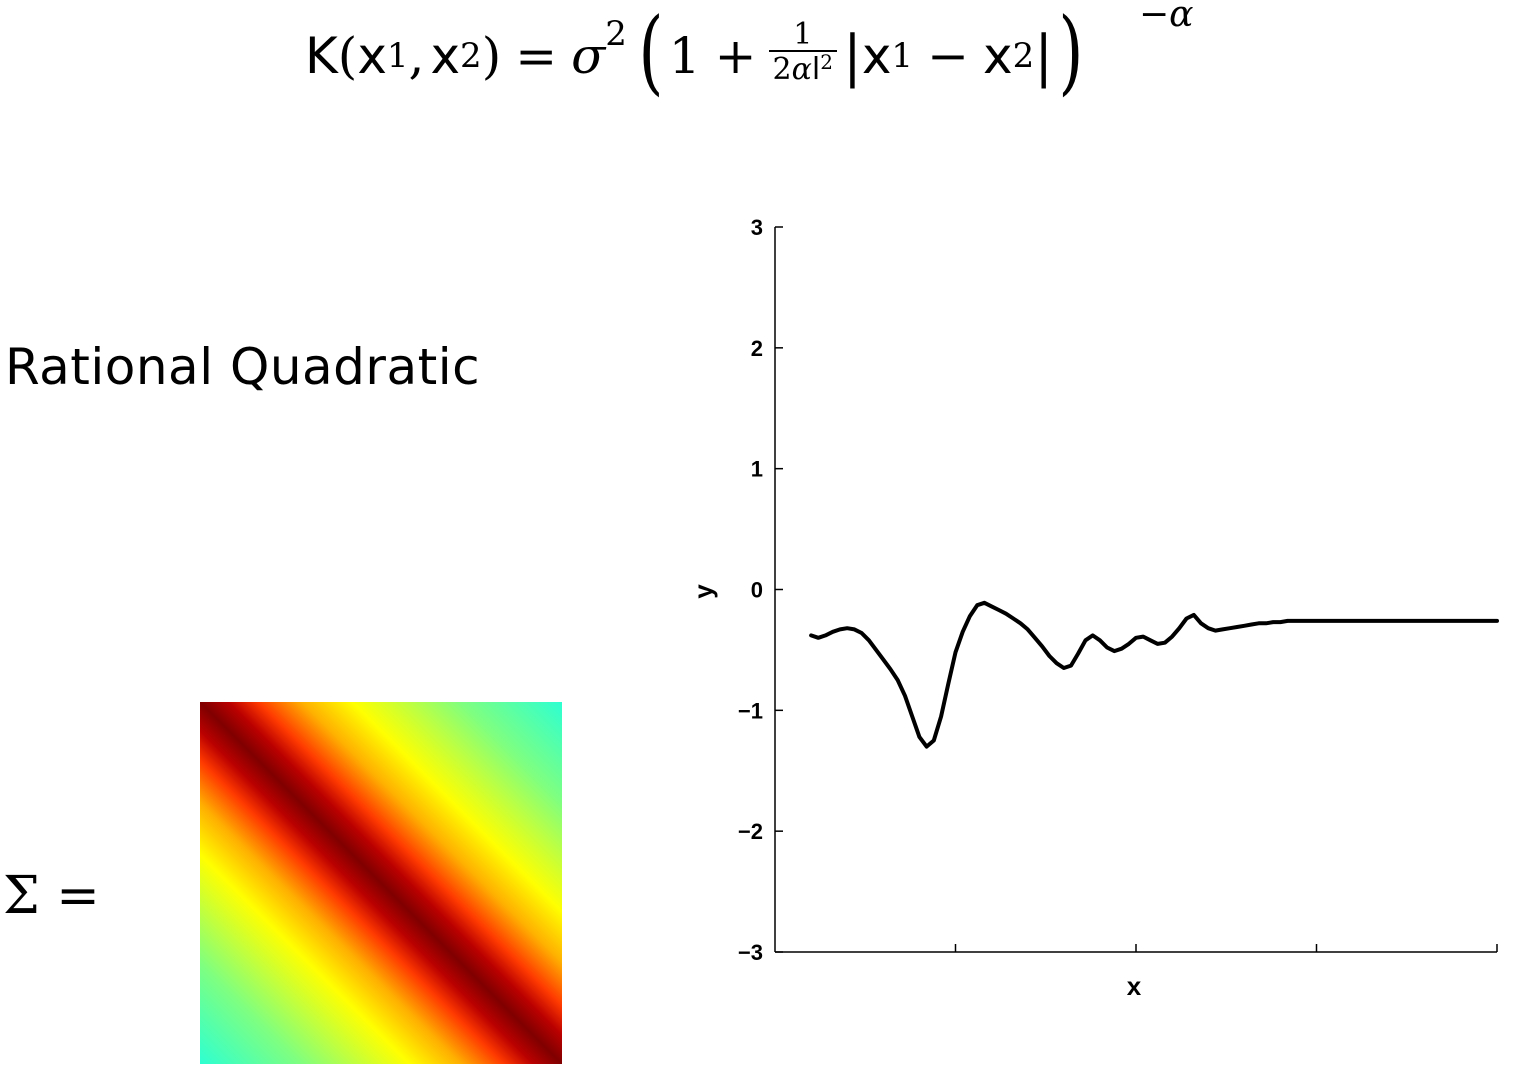  I want to click on formula-sigma: σ, so click(588, 56).